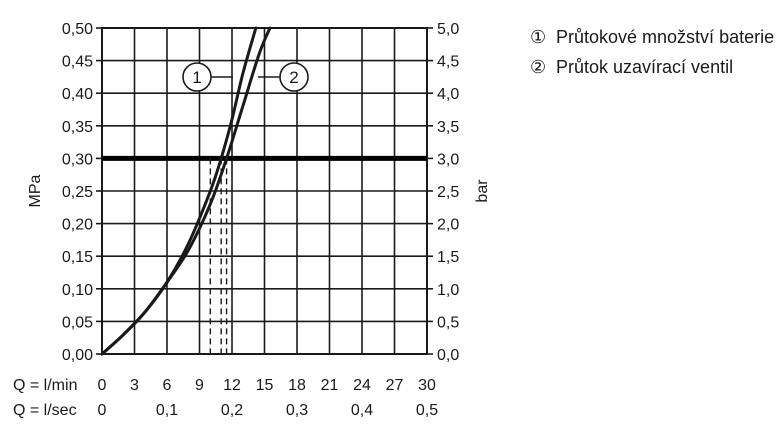  I want to click on y-left-tick-label: 0,20, so click(77, 225).